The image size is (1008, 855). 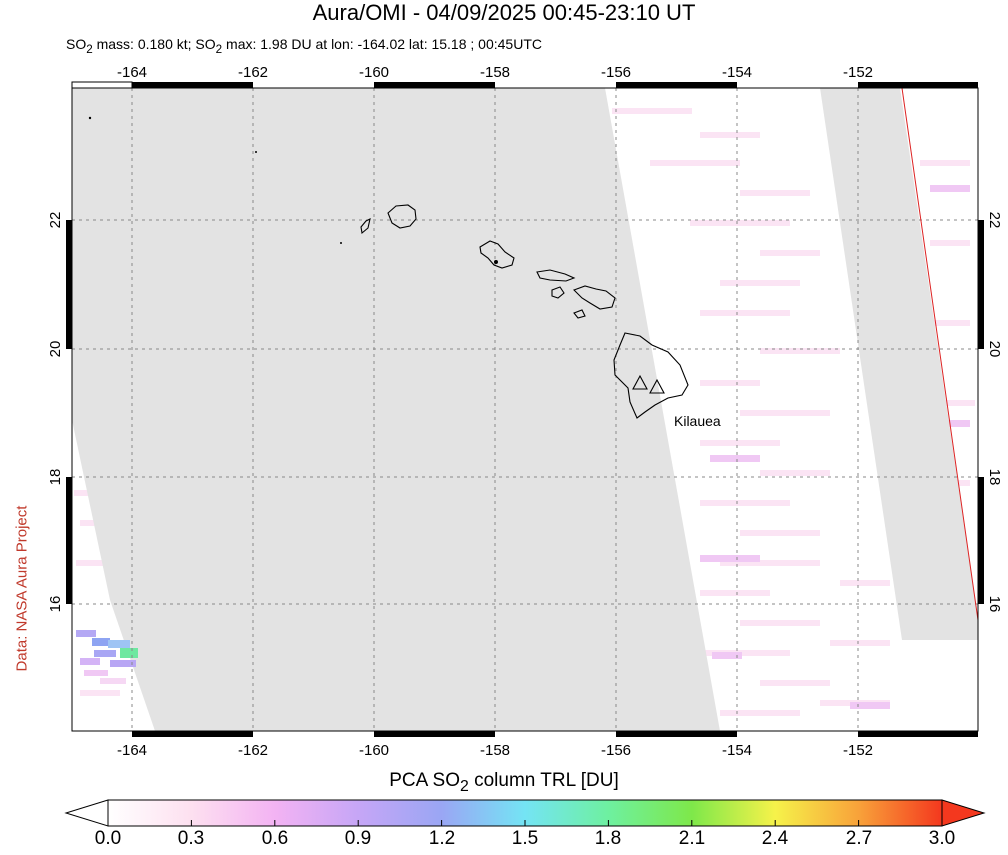 What do you see at coordinates (939, 354) in the screenshot?
I see `orbit-edge-line` at bounding box center [939, 354].